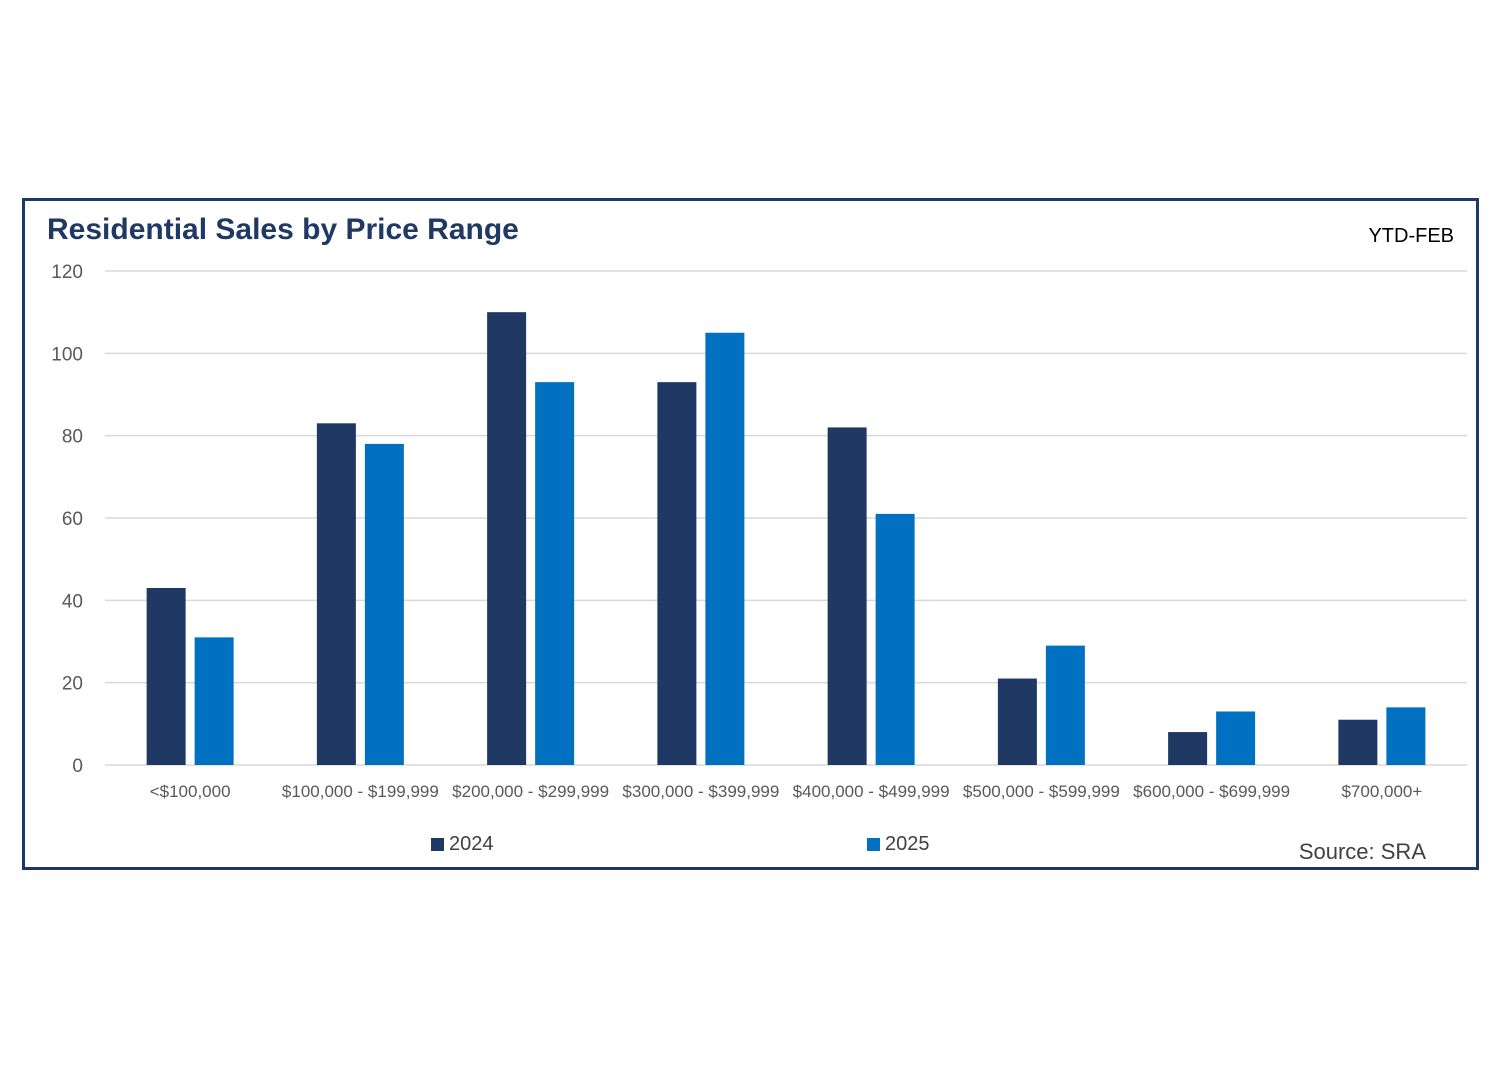 This screenshot has height=1071, width=1500. What do you see at coordinates (873, 844) in the screenshot?
I see `legend-swatch-2025` at bounding box center [873, 844].